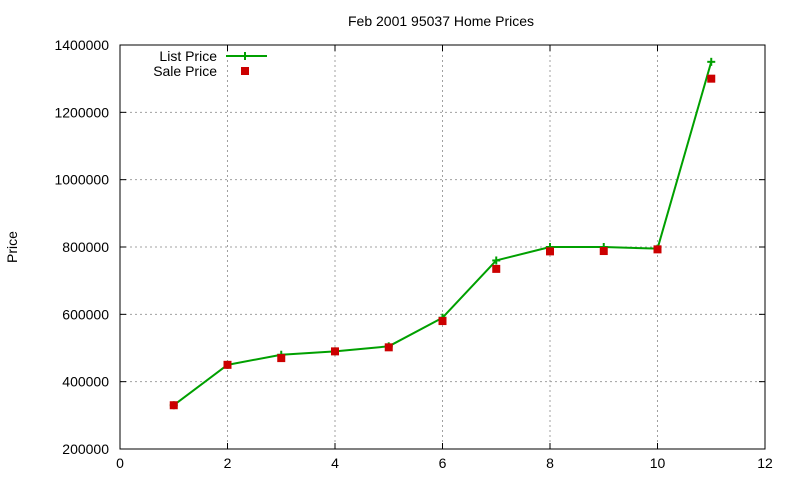 The width and height of the screenshot is (800, 480). I want to click on x-tick-label: 0, so click(120, 463).